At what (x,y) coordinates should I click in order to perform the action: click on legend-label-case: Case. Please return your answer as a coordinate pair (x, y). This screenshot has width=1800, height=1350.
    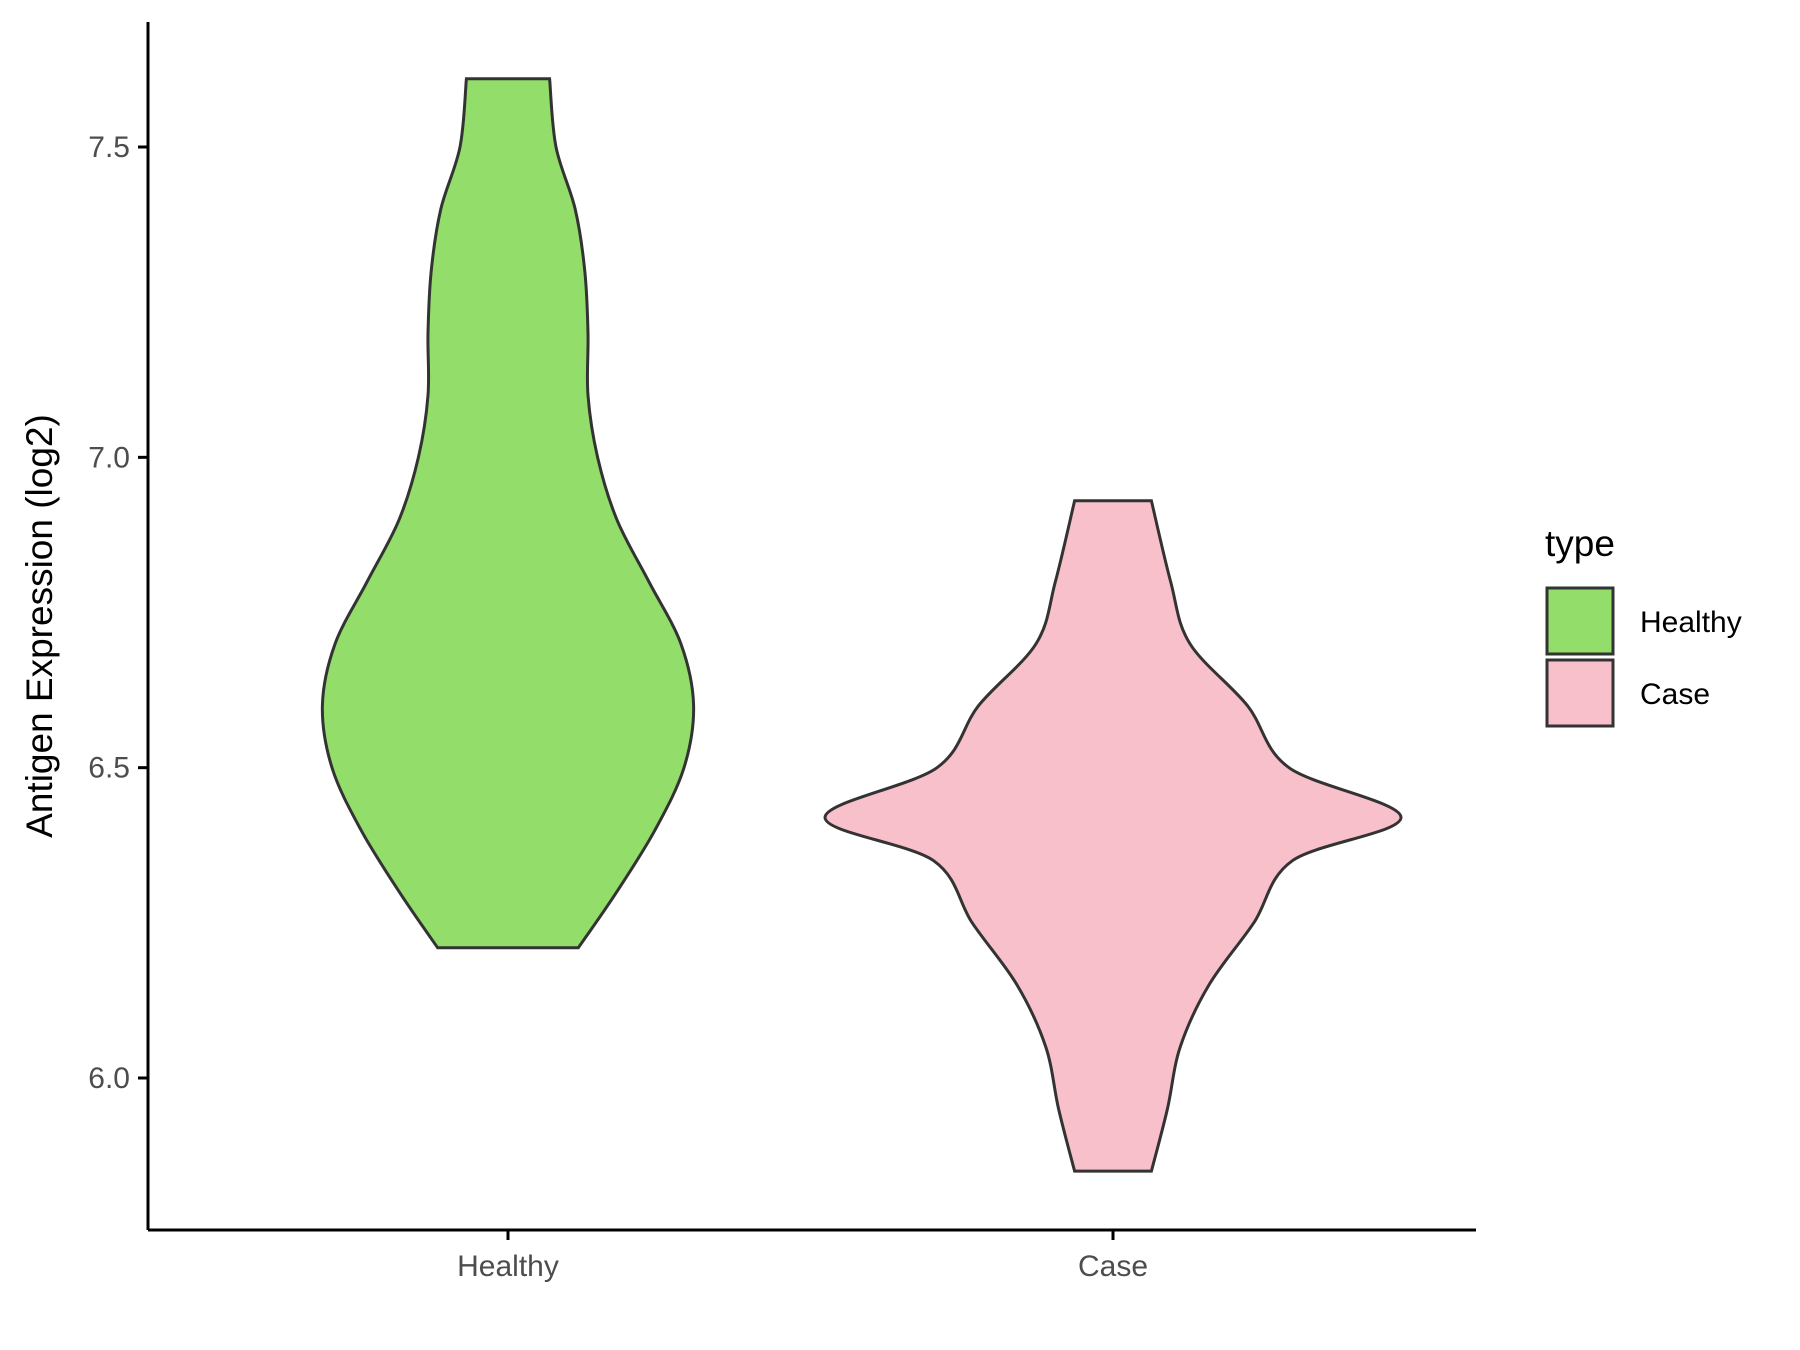
    Looking at the image, I should click on (1675, 694).